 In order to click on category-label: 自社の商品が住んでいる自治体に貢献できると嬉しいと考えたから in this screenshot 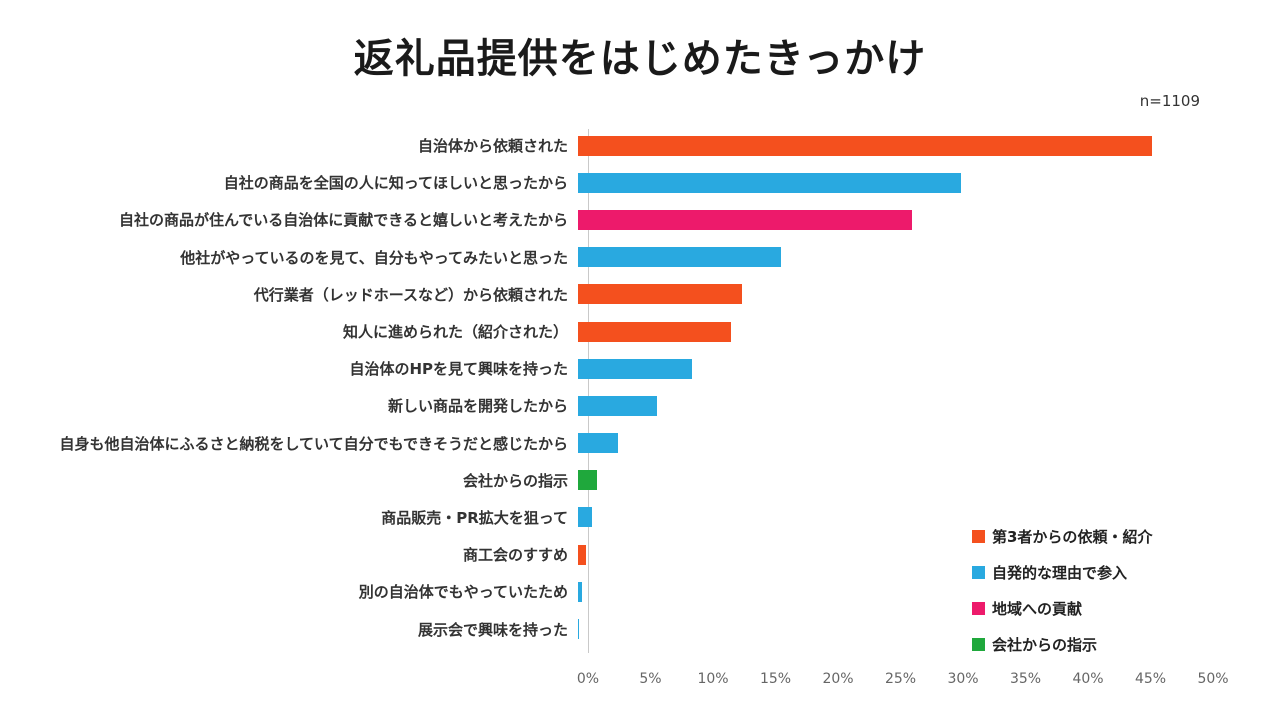, I will do `click(343, 220)`.